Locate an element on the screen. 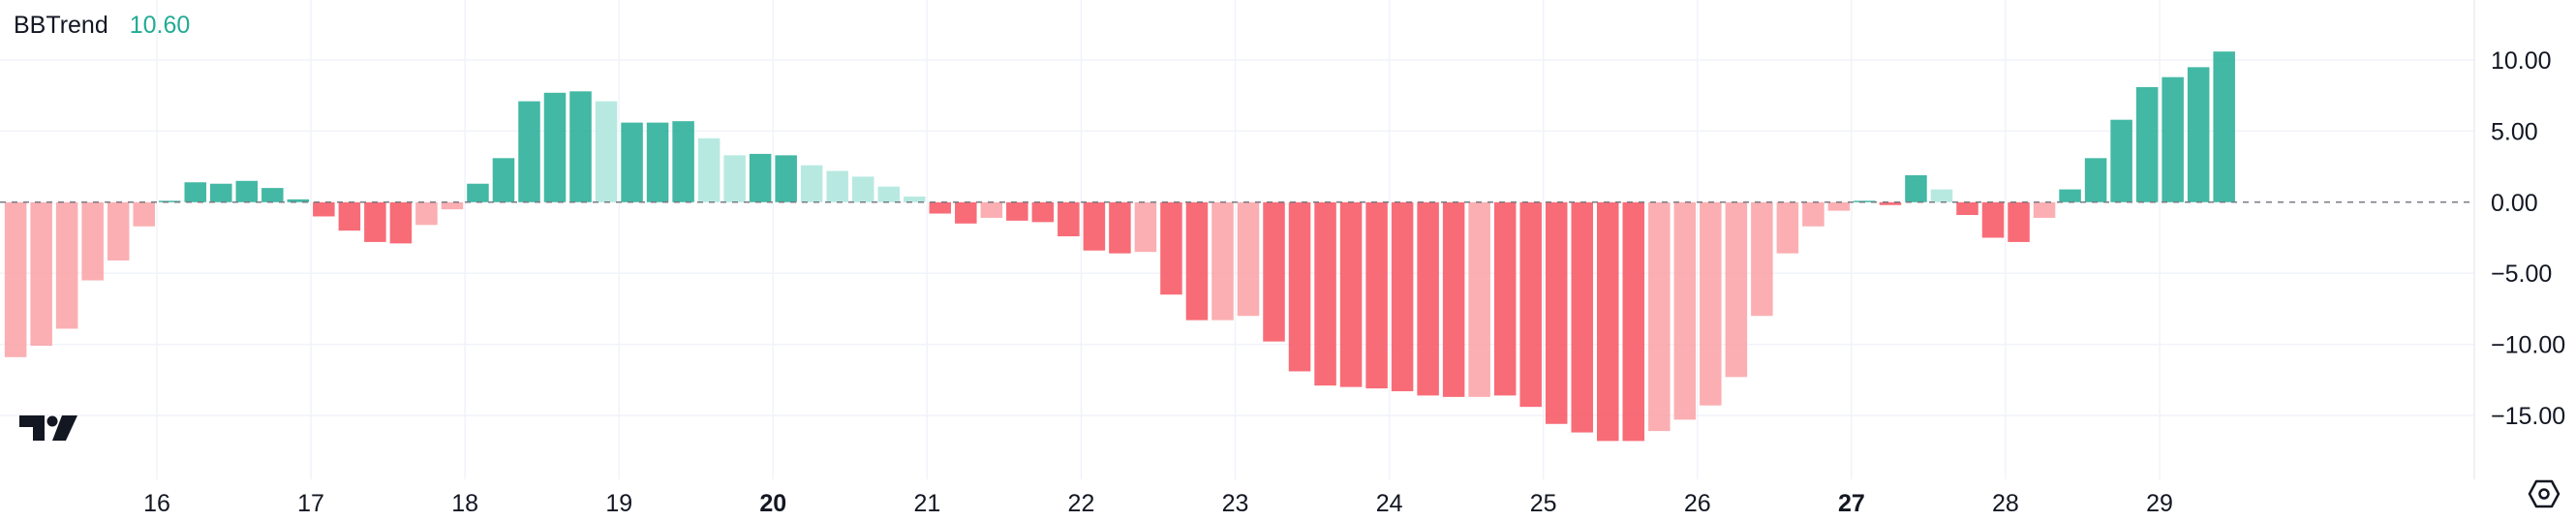 Image resolution: width=2576 pixels, height=521 pixels. x-tick-label: 29 is located at coordinates (2159, 503).